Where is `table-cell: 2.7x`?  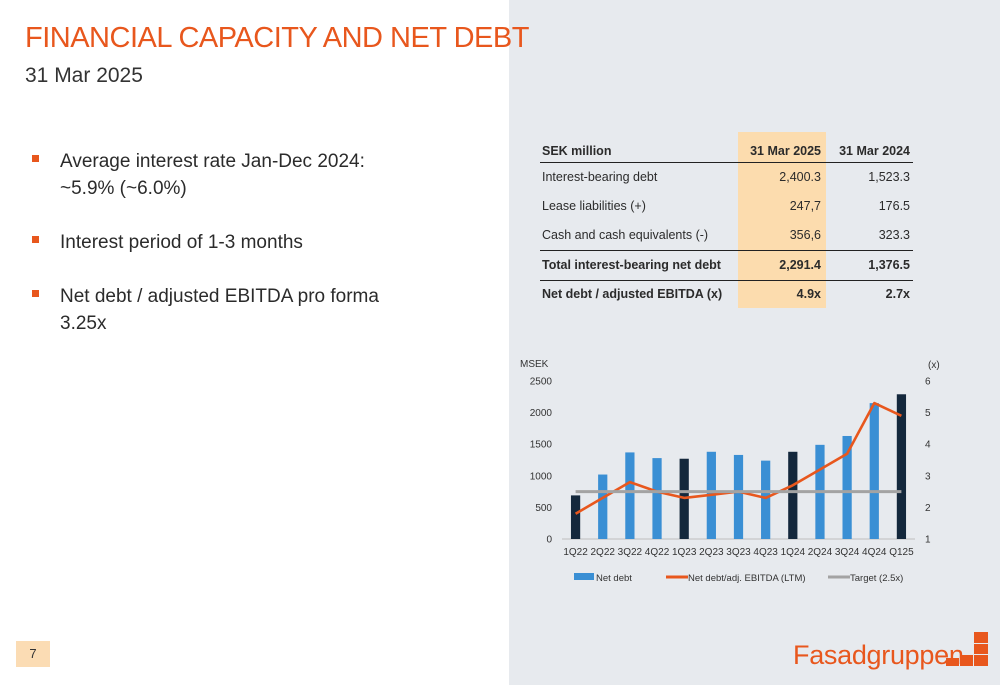
table-cell: 2.7x is located at coordinates (897, 294).